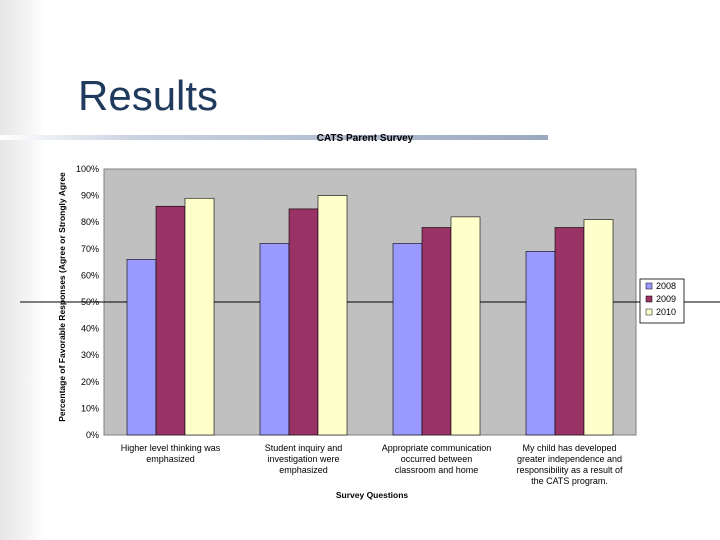  I want to click on legend-label-2008: 2008, so click(666, 286).